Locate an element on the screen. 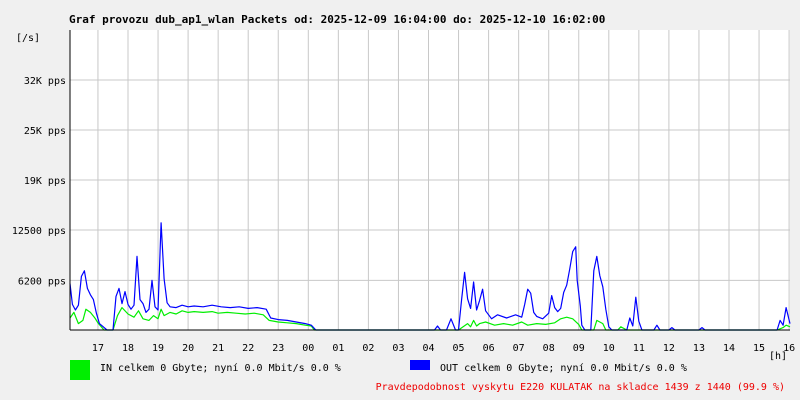  x-tick-label: 21 is located at coordinates (218, 348).